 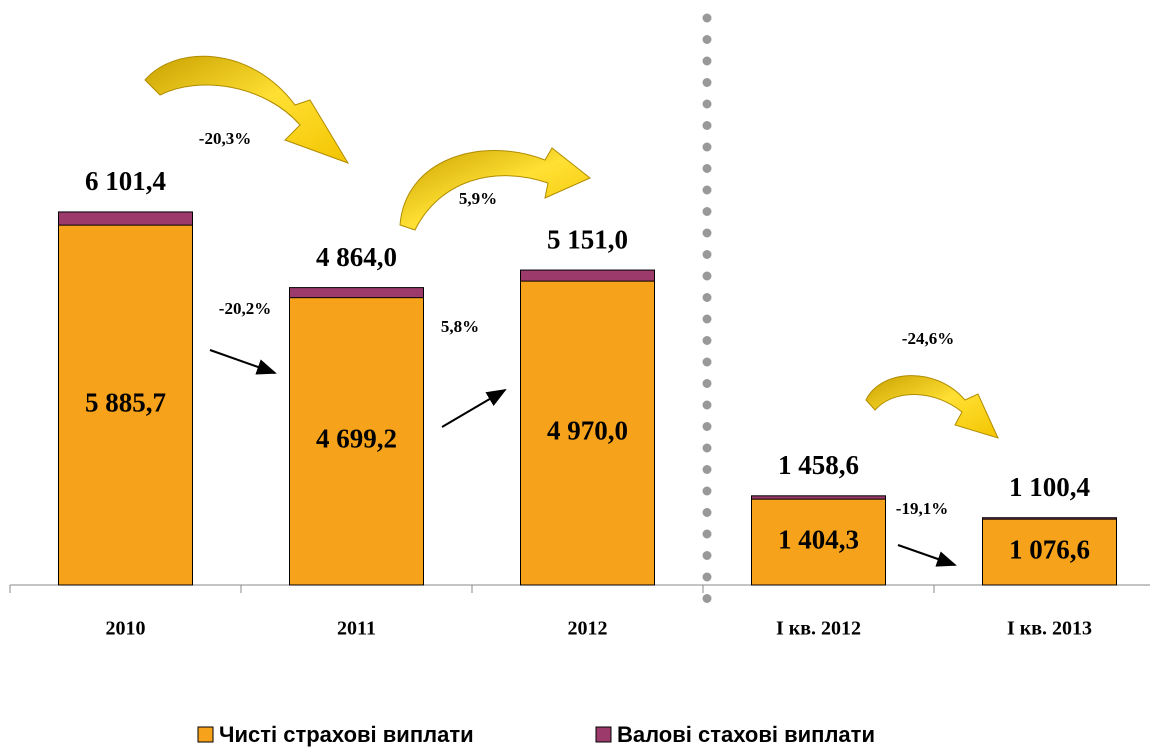 I want to click on annotation: -24,6%, so click(x=928, y=338).